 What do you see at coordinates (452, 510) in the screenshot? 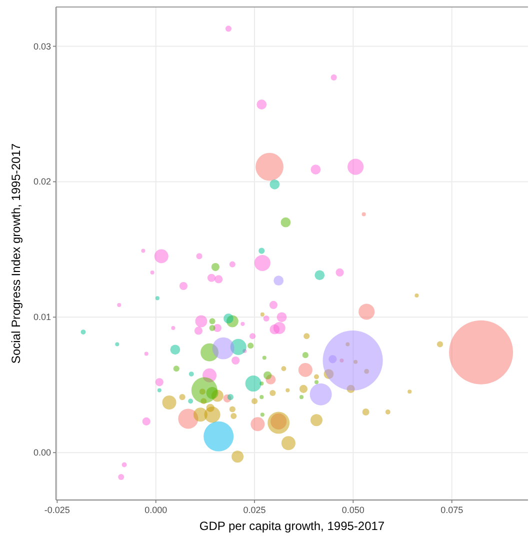
I see `x-tick-label: 0.075` at bounding box center [452, 510].